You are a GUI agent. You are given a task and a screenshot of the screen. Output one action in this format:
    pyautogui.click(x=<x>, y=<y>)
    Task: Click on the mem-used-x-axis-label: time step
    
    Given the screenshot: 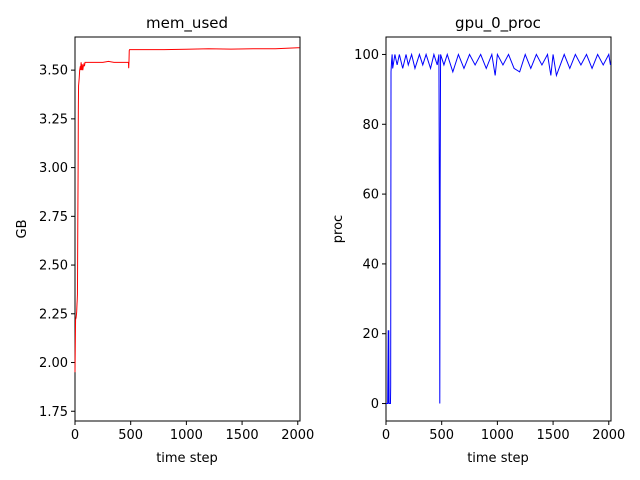 What is the action you would take?
    pyautogui.click(x=187, y=458)
    